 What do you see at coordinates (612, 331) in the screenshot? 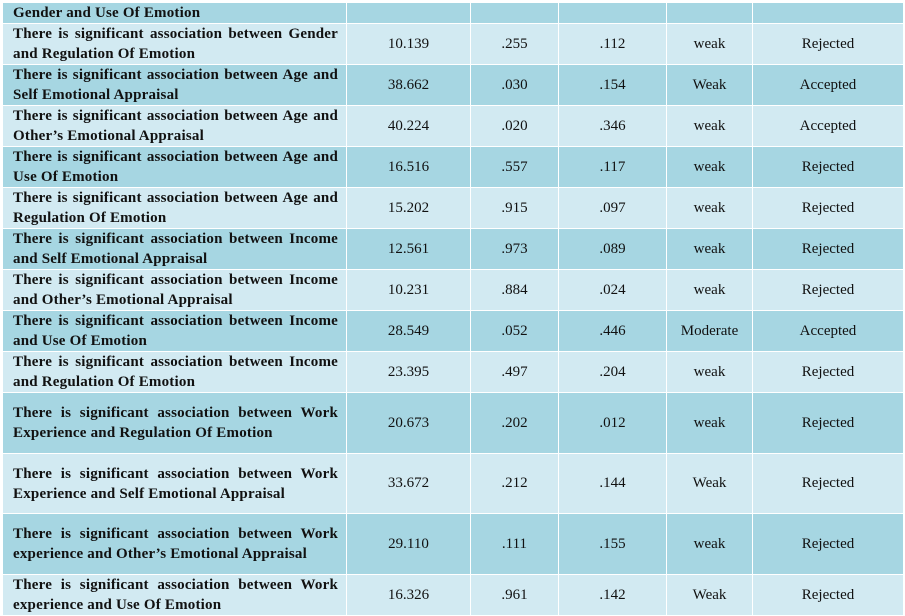
I see `coefficient-cell: .446` at bounding box center [612, 331].